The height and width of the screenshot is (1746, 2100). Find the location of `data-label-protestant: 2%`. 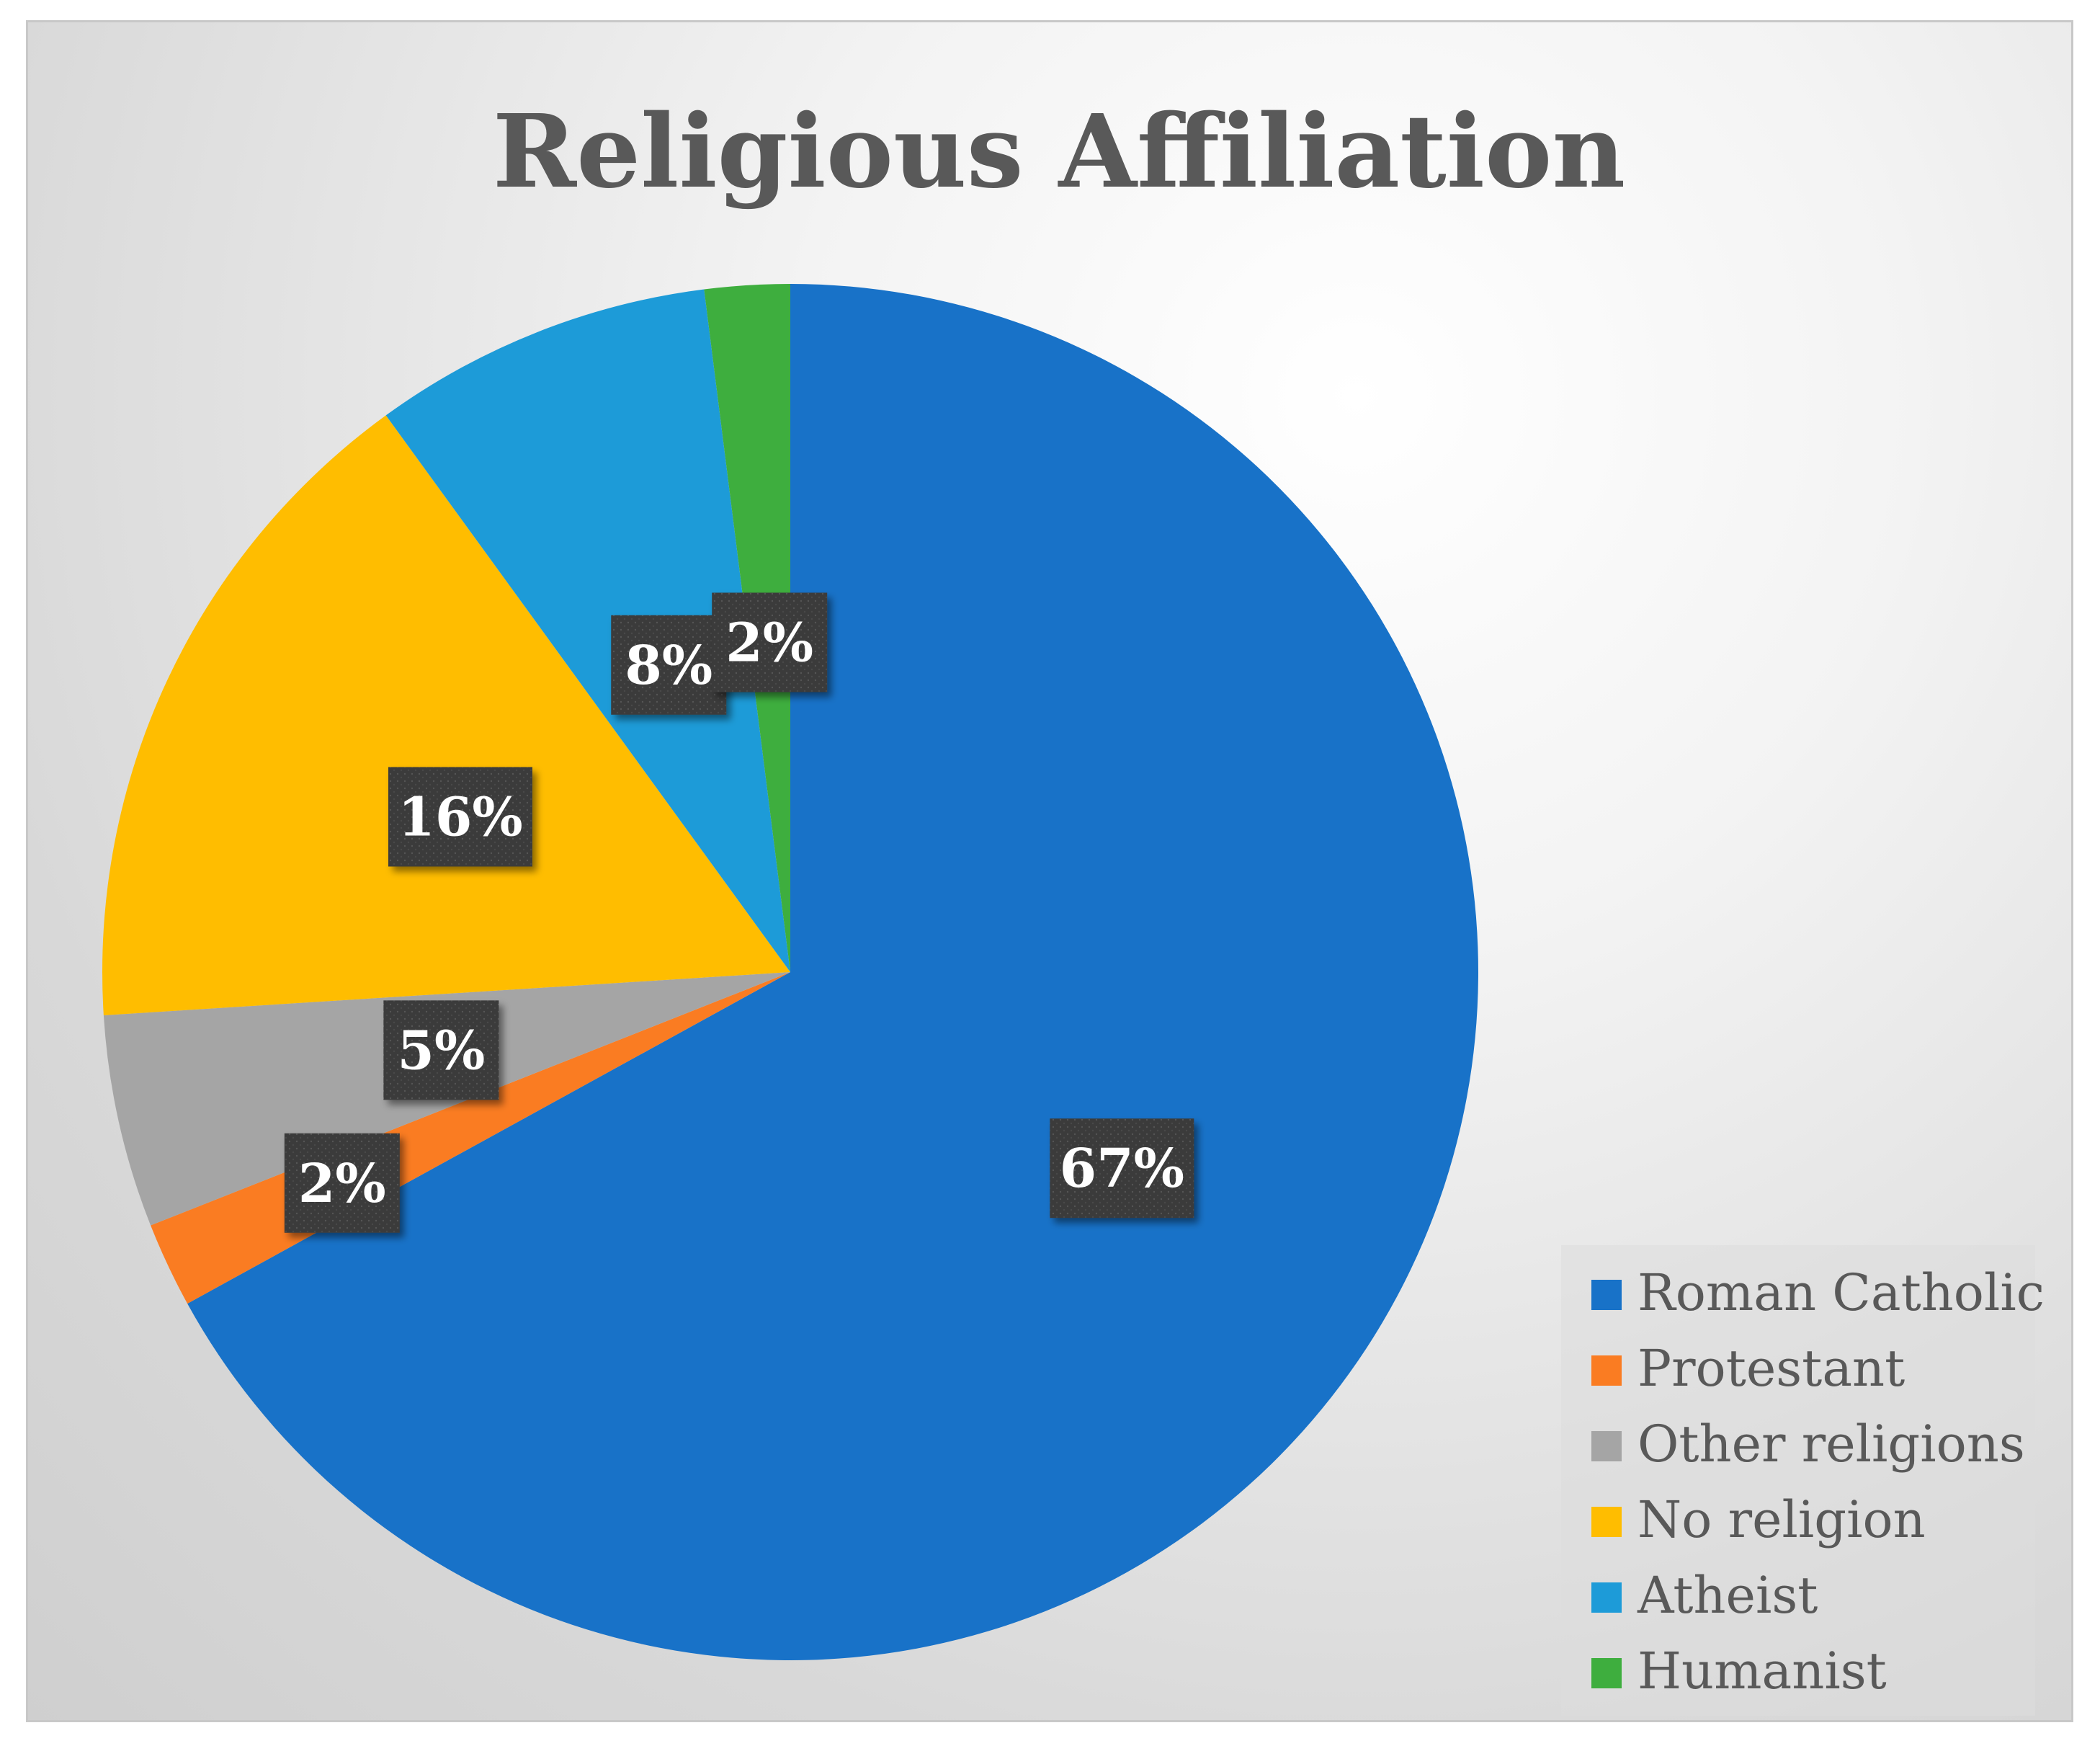

data-label-protestant: 2% is located at coordinates (342, 1183).